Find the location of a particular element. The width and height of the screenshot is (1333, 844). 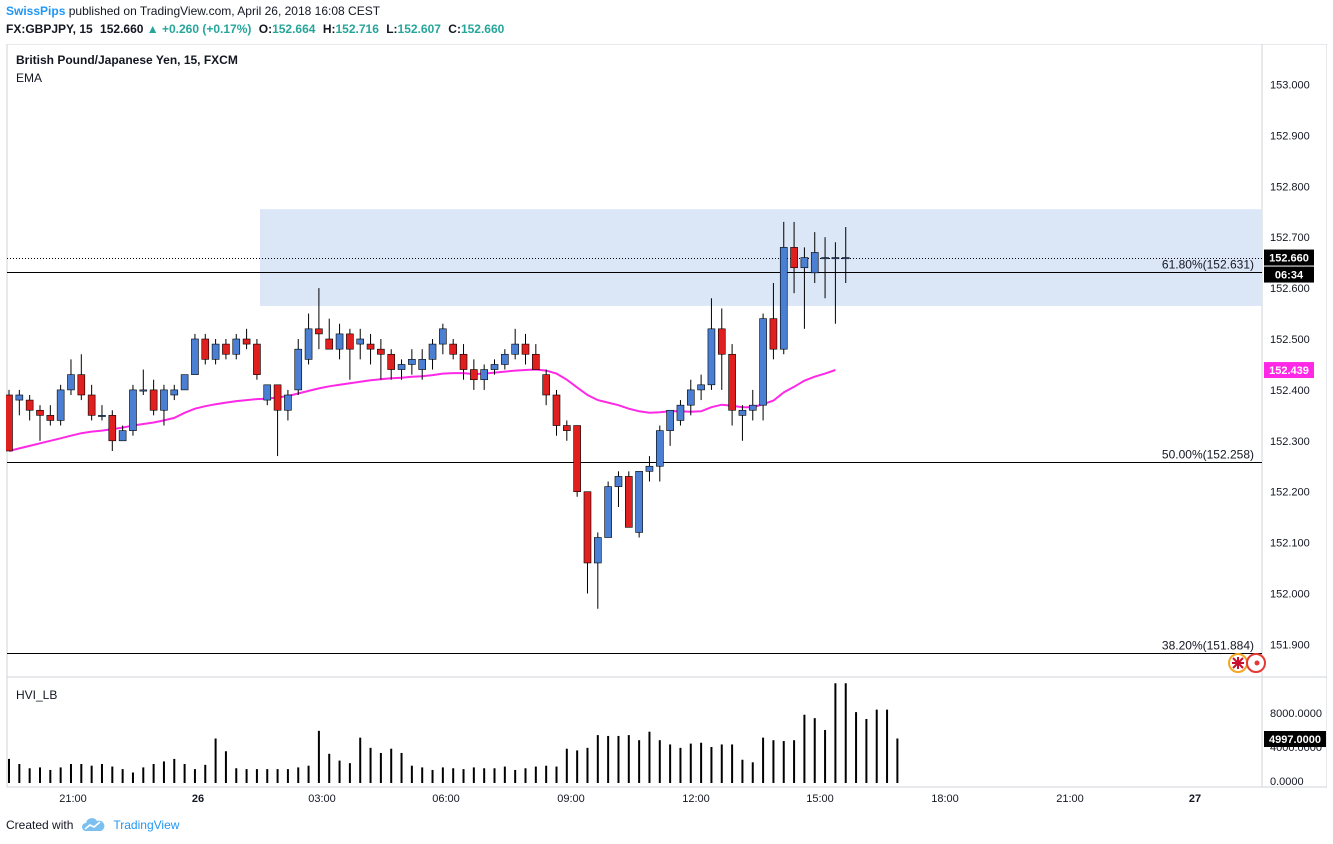

time-tick-label: 06:00 is located at coordinates (446, 799).